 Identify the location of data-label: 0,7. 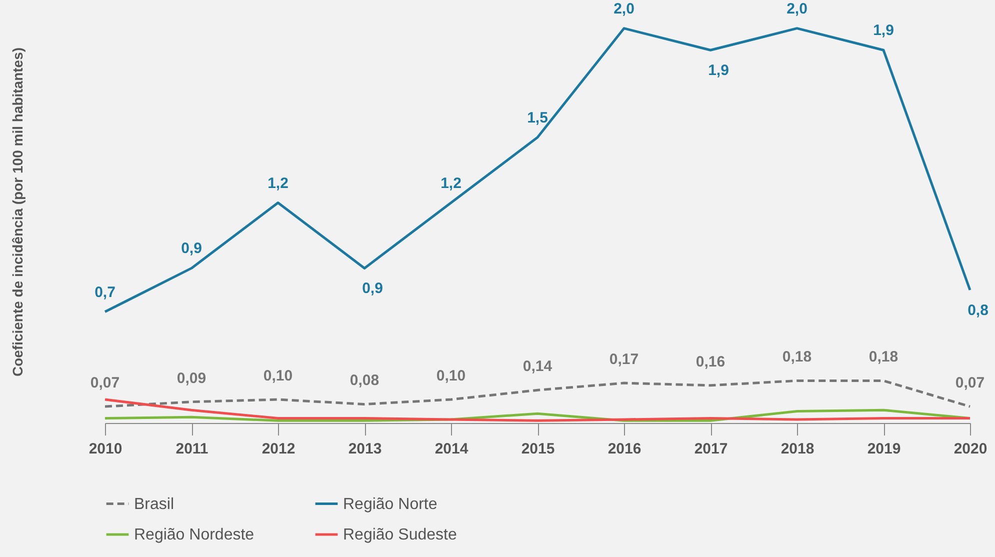
(105, 292).